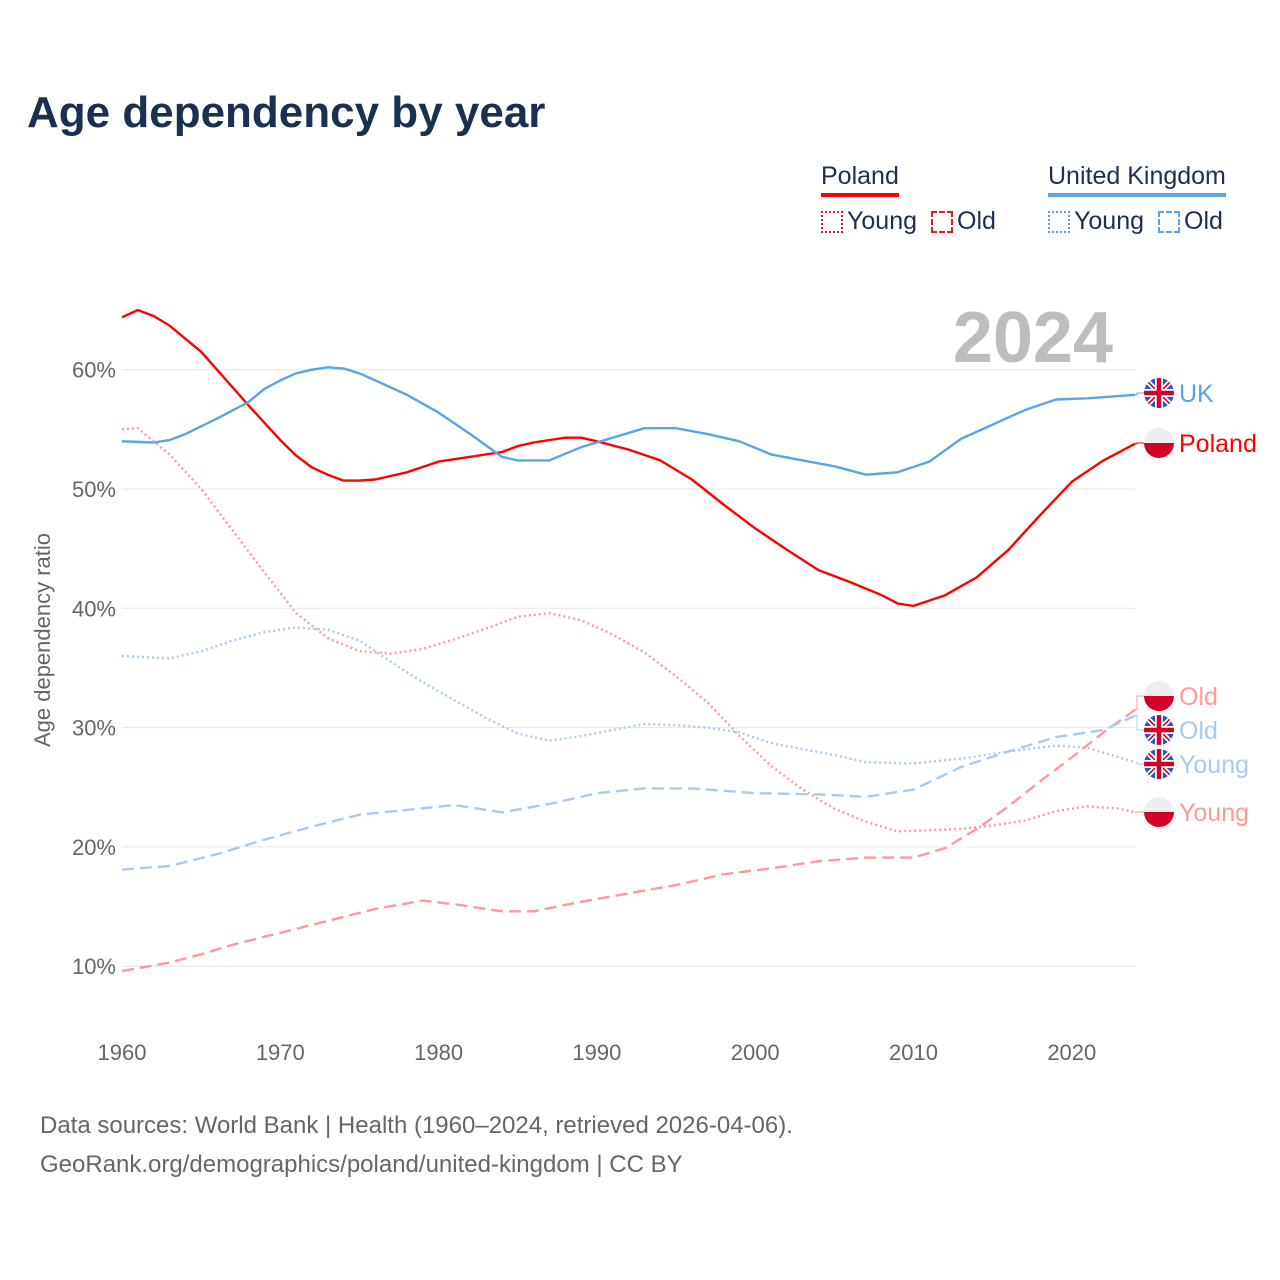  What do you see at coordinates (860, 179) in the screenshot?
I see `legend-poland-label: Poland` at bounding box center [860, 179].